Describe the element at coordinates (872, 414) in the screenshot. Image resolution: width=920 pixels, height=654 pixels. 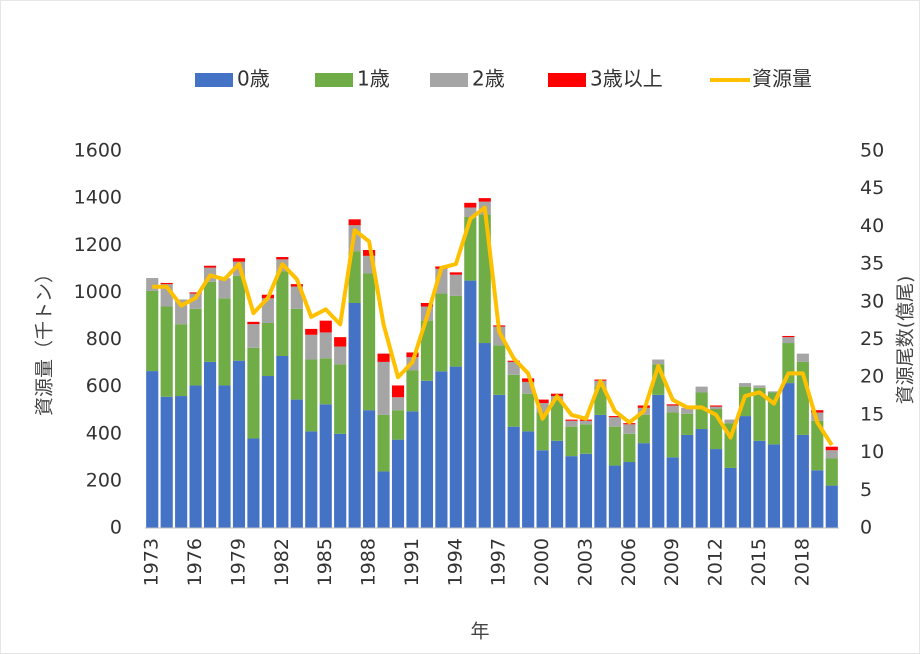
I see `y2-tick-label: 15` at that location.